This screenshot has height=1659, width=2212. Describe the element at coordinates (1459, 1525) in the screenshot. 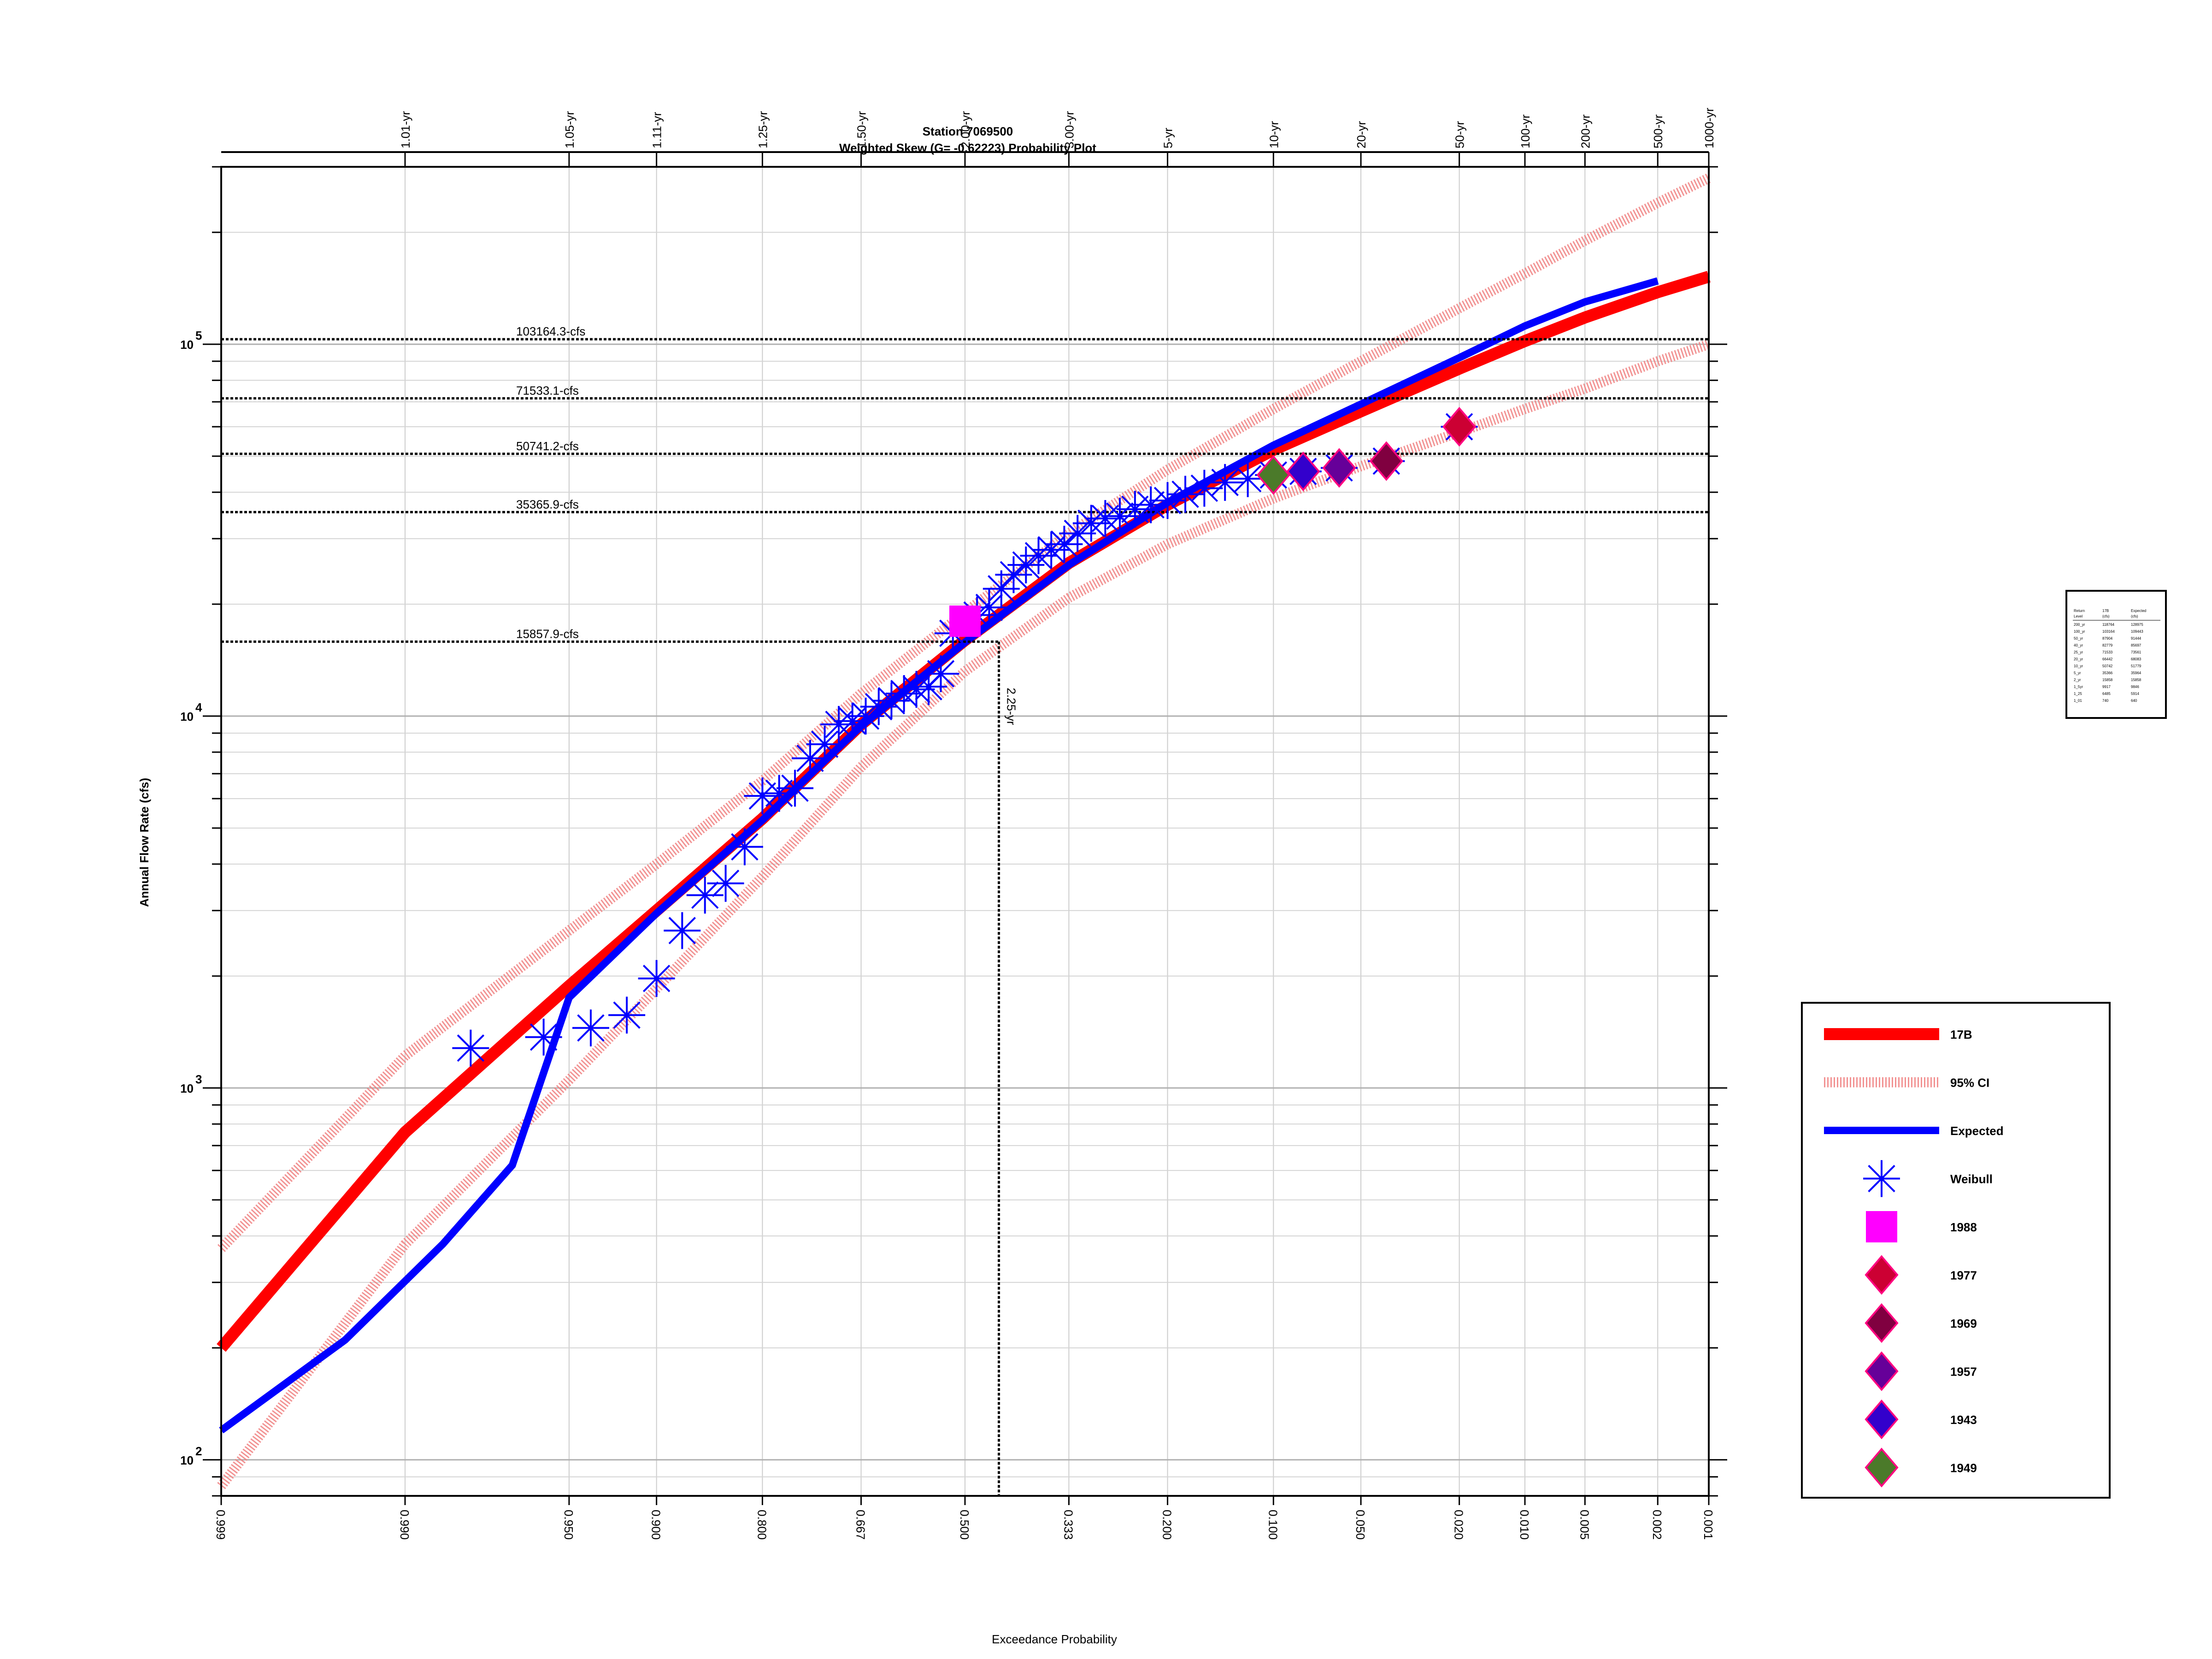

I see `x-tick-label: 0.020` at that location.